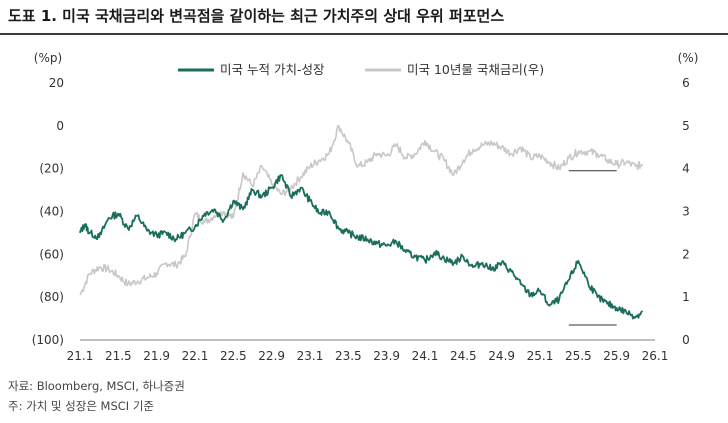 Image resolution: width=728 pixels, height=423 pixels. I want to click on x-tick-label: 24.5, so click(463, 356).